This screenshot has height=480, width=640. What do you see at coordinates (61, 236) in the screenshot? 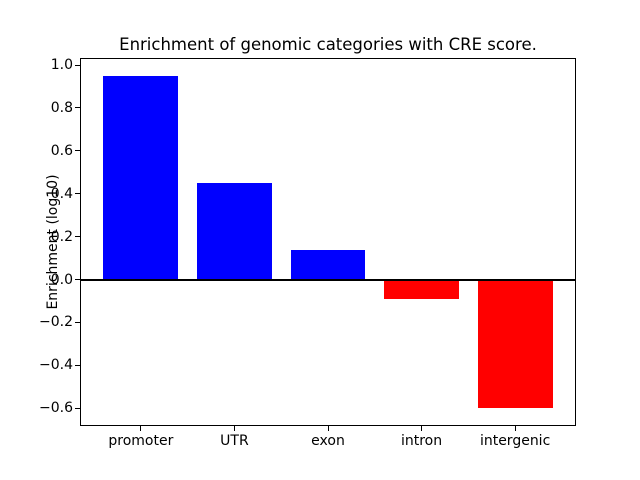
I see `y-tick-label: 0.2` at bounding box center [61, 236].